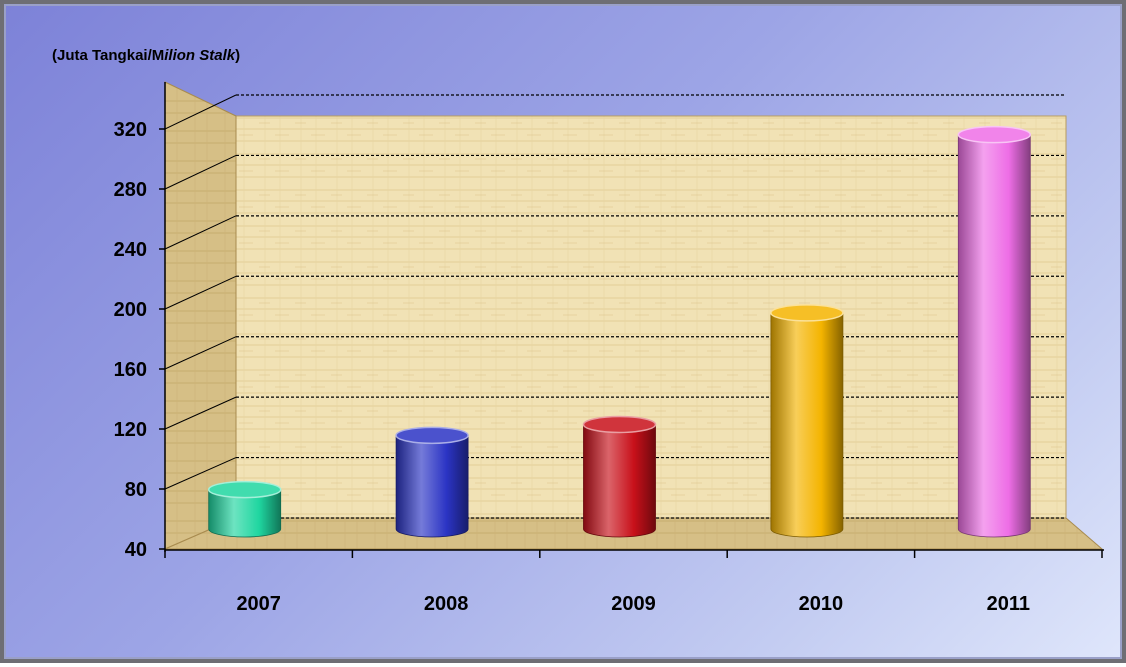  Describe the element at coordinates (200, 55) in the screenshot. I see `y-axis-title-part-2: ilion Stalk` at that location.